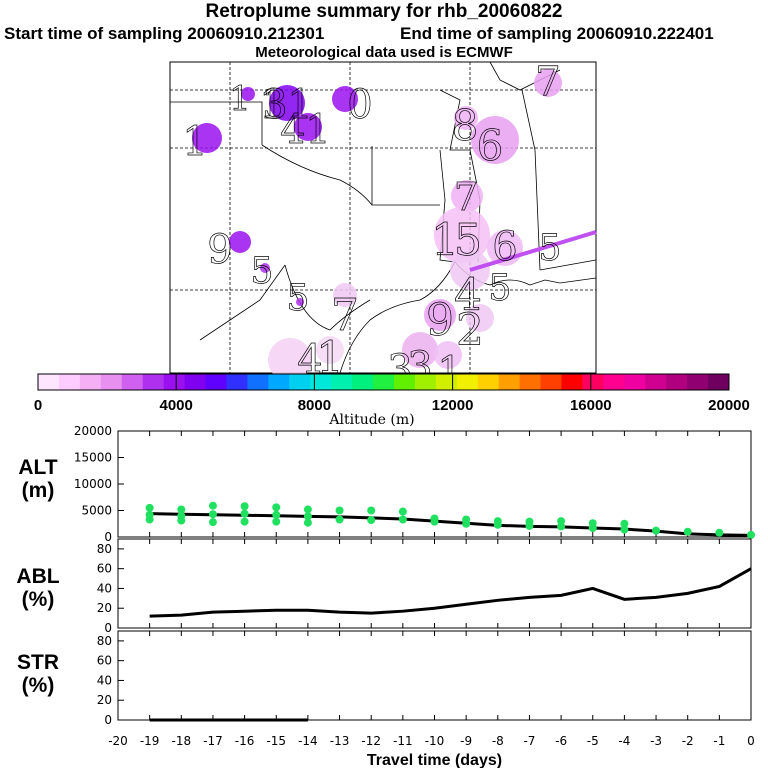  Describe the element at coordinates (104, 700) in the screenshot. I see `str-ytick-label: 20` at that location.